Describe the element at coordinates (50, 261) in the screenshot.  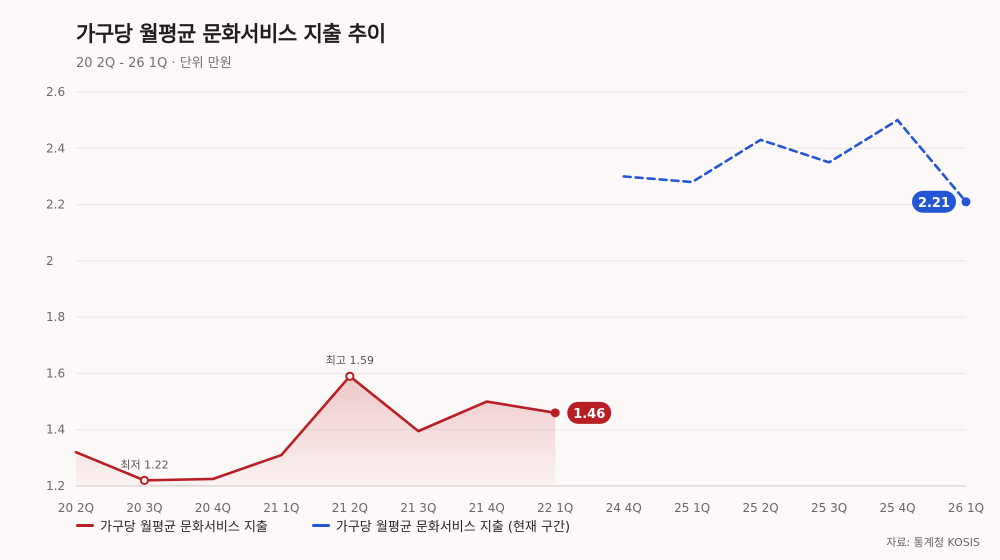
I see `y-tick-label: 2` at that location.